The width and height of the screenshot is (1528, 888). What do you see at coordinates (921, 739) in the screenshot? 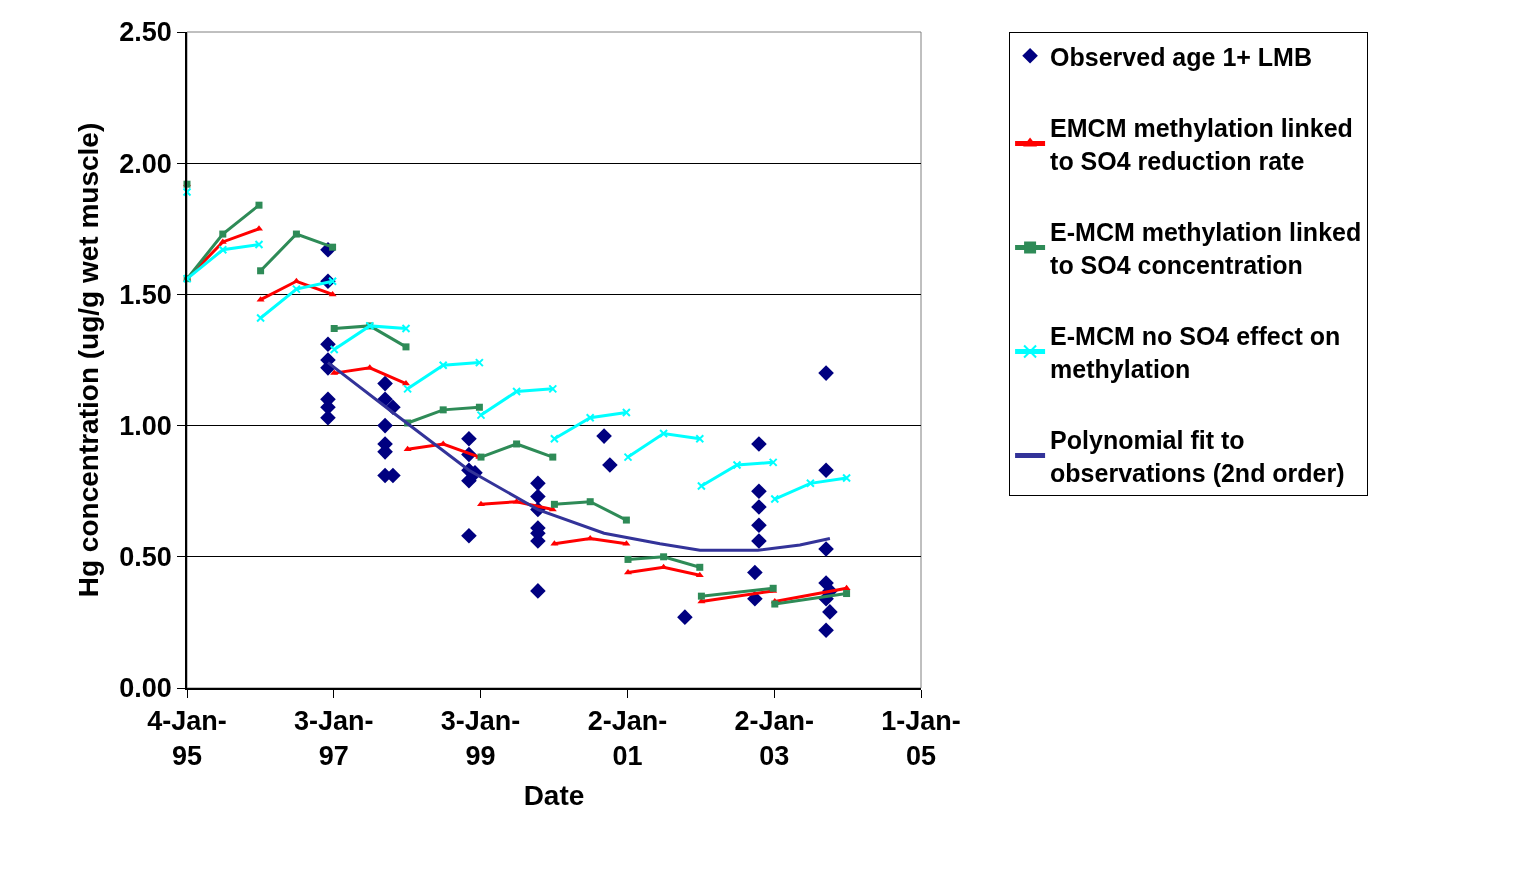
I see `x-tick-label: 1-Jan-05` at bounding box center [921, 739].